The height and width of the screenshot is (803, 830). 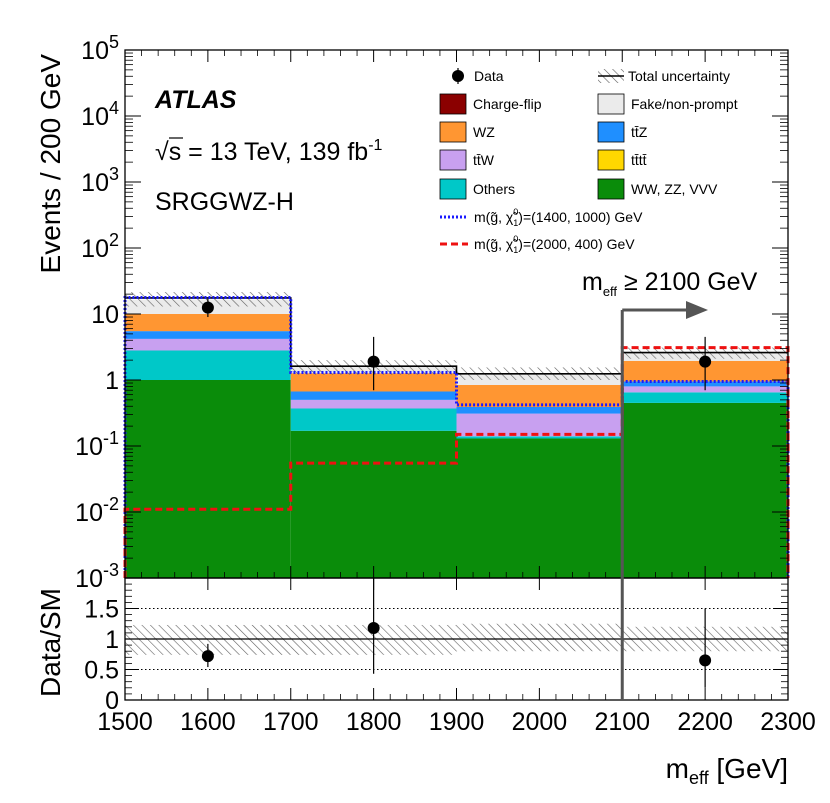 What do you see at coordinates (112, 381) in the screenshot?
I see `y-tick-label-3: 1` at bounding box center [112, 381].